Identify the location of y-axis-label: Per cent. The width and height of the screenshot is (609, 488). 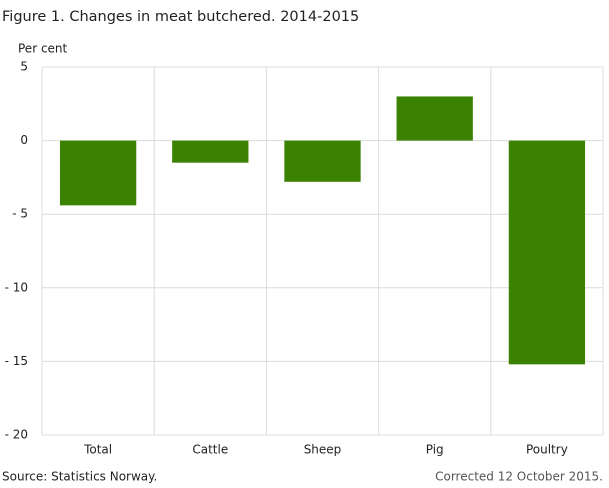
(43, 49).